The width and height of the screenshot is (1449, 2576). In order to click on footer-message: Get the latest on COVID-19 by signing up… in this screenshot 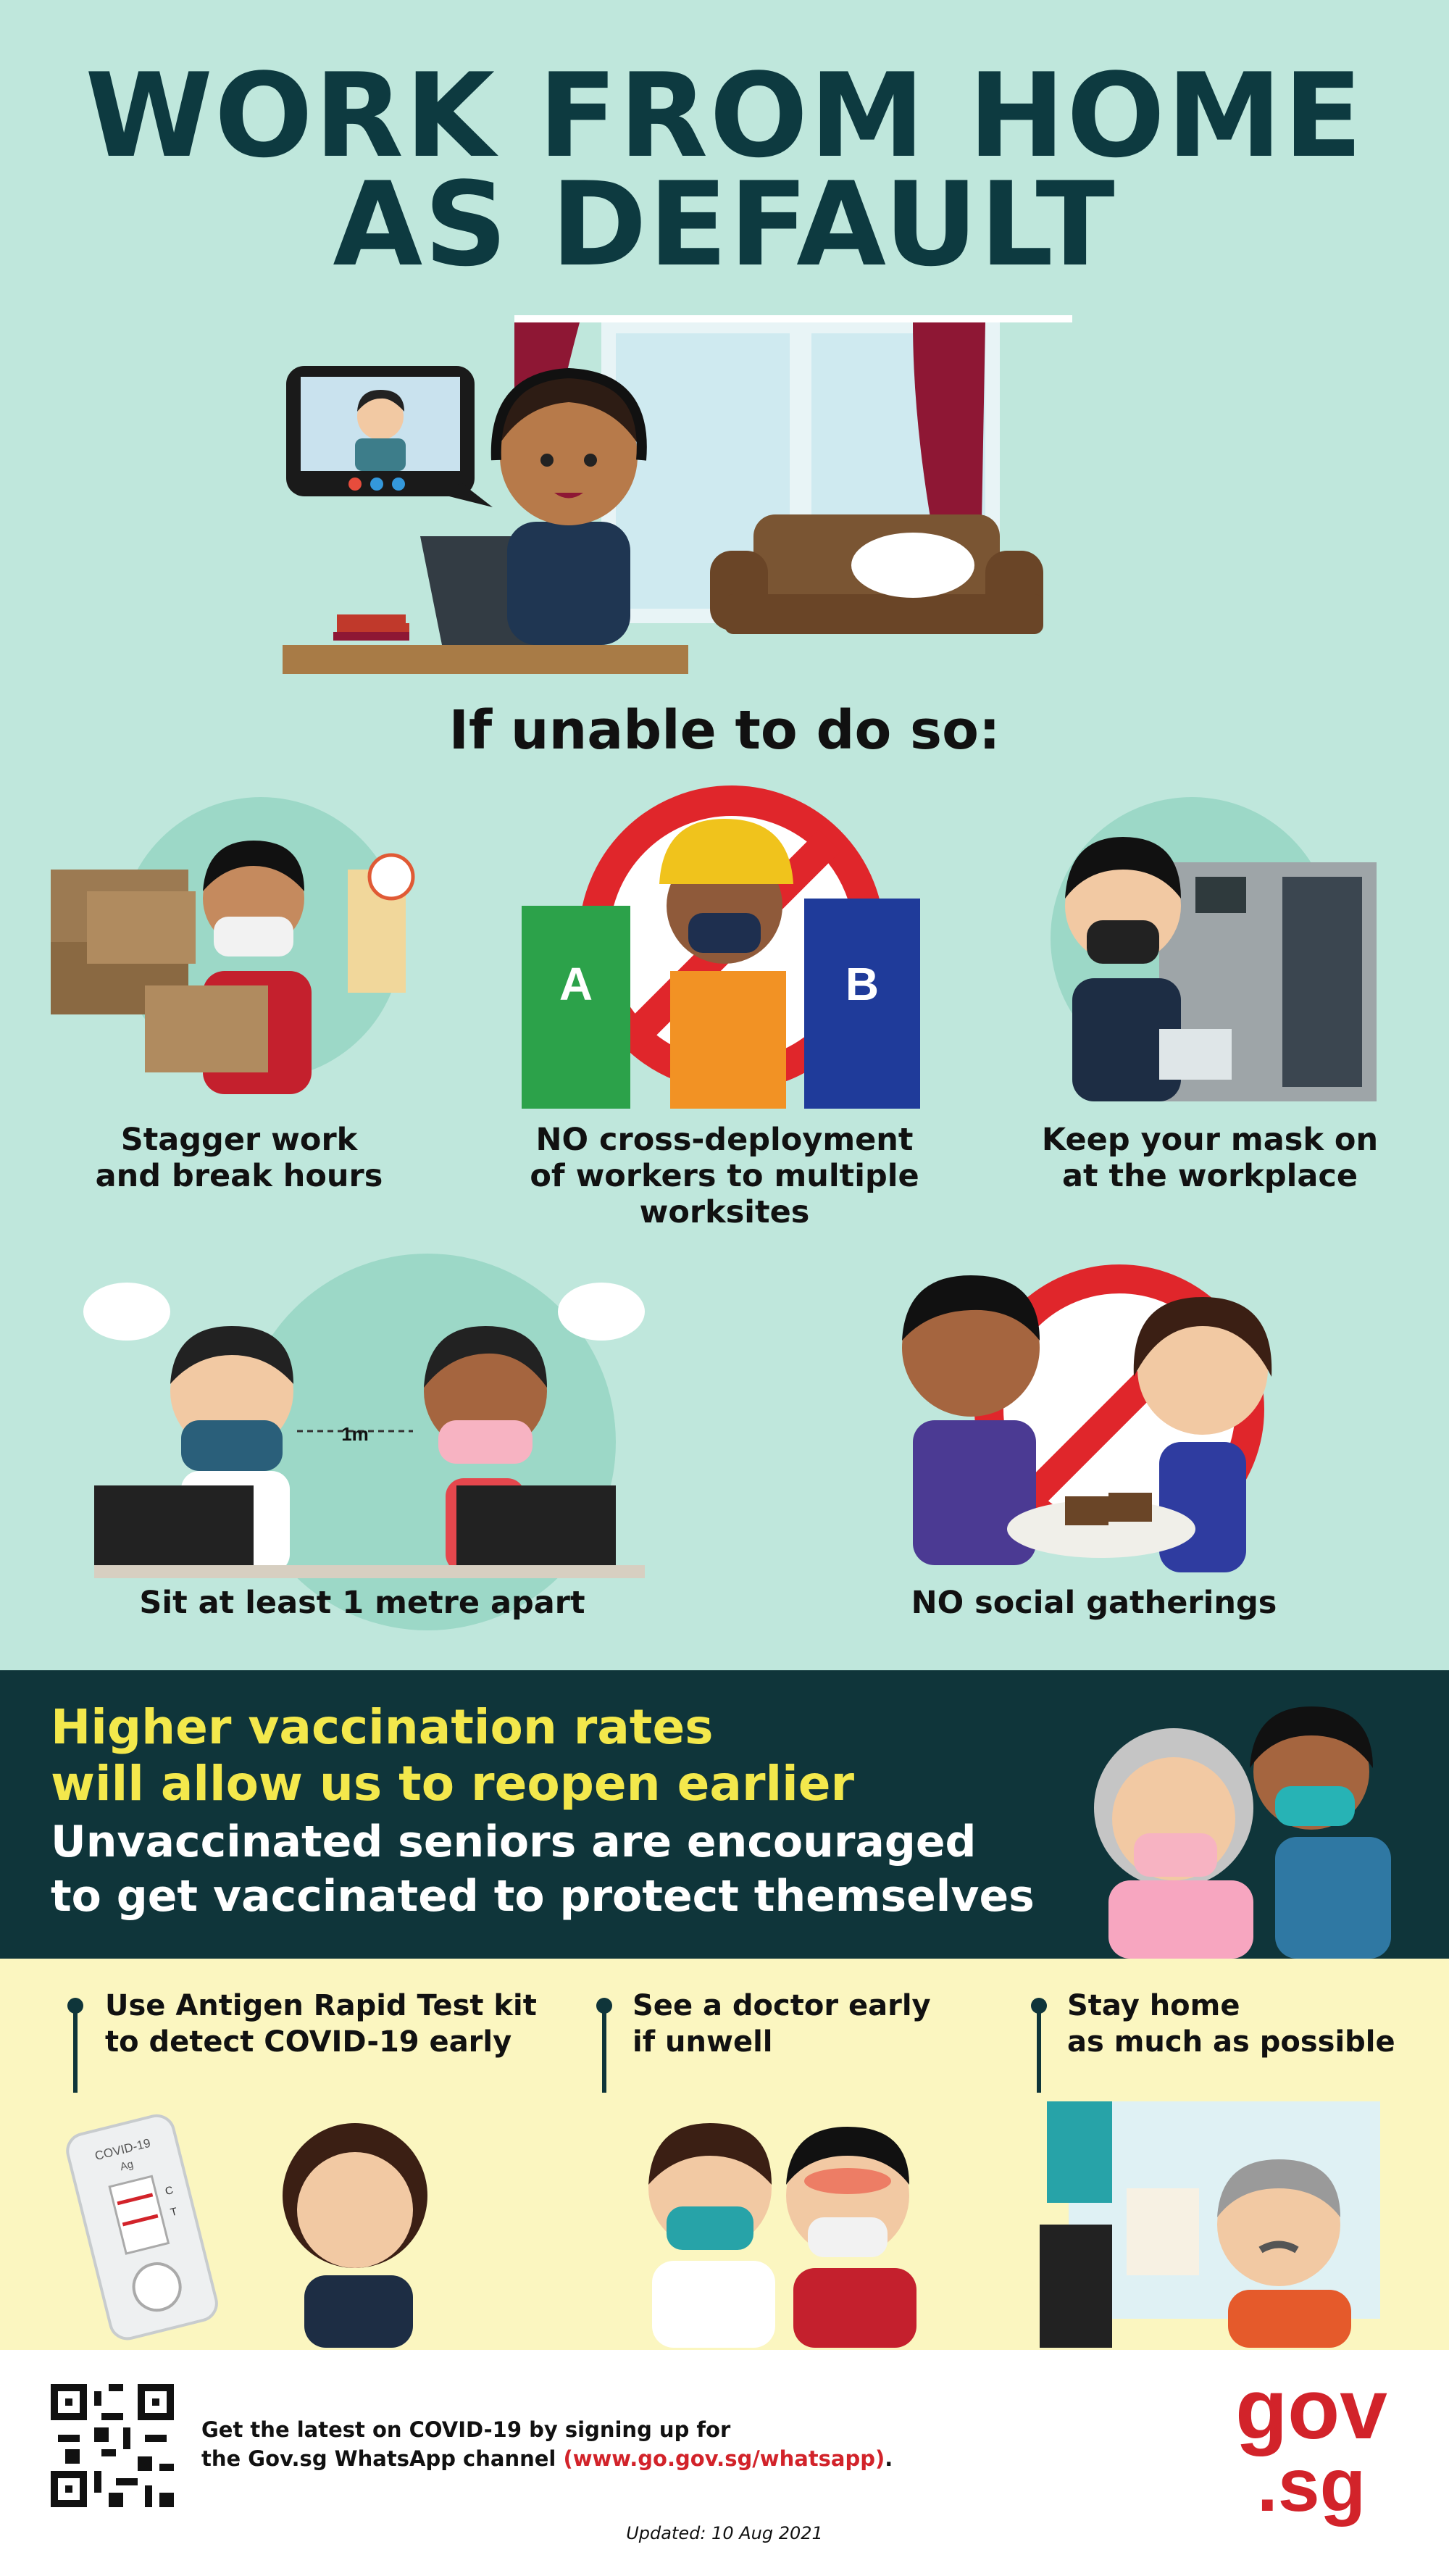, I will do `click(547, 2444)`.